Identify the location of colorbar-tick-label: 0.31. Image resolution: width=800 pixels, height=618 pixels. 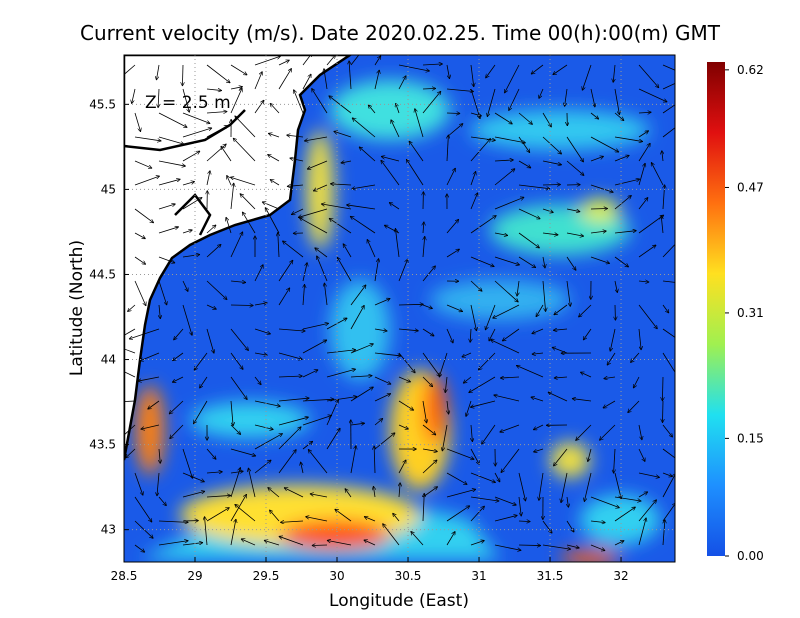
(750, 313).